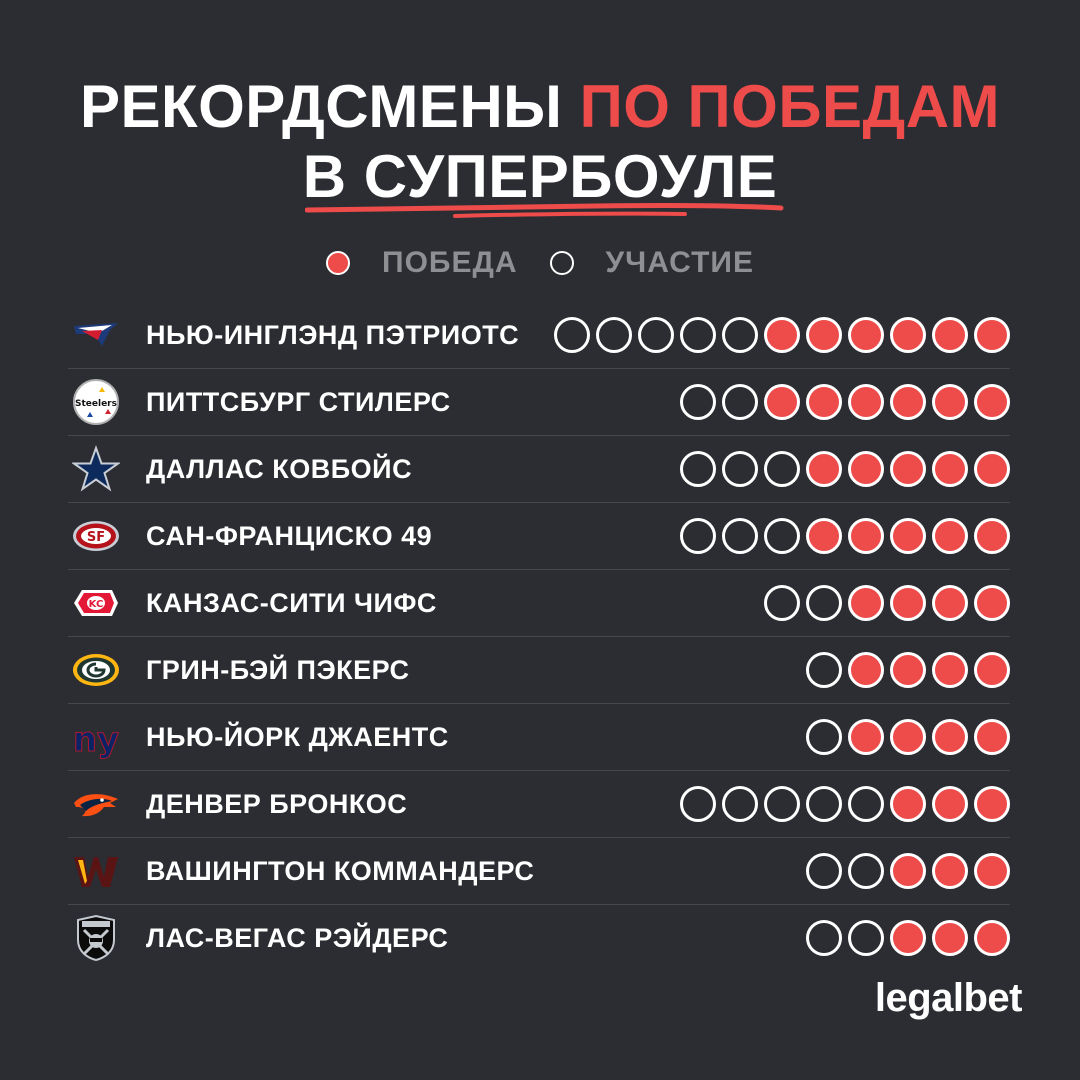  Describe the element at coordinates (338, 263) in the screenshot. I see `legend-win-dot` at that location.